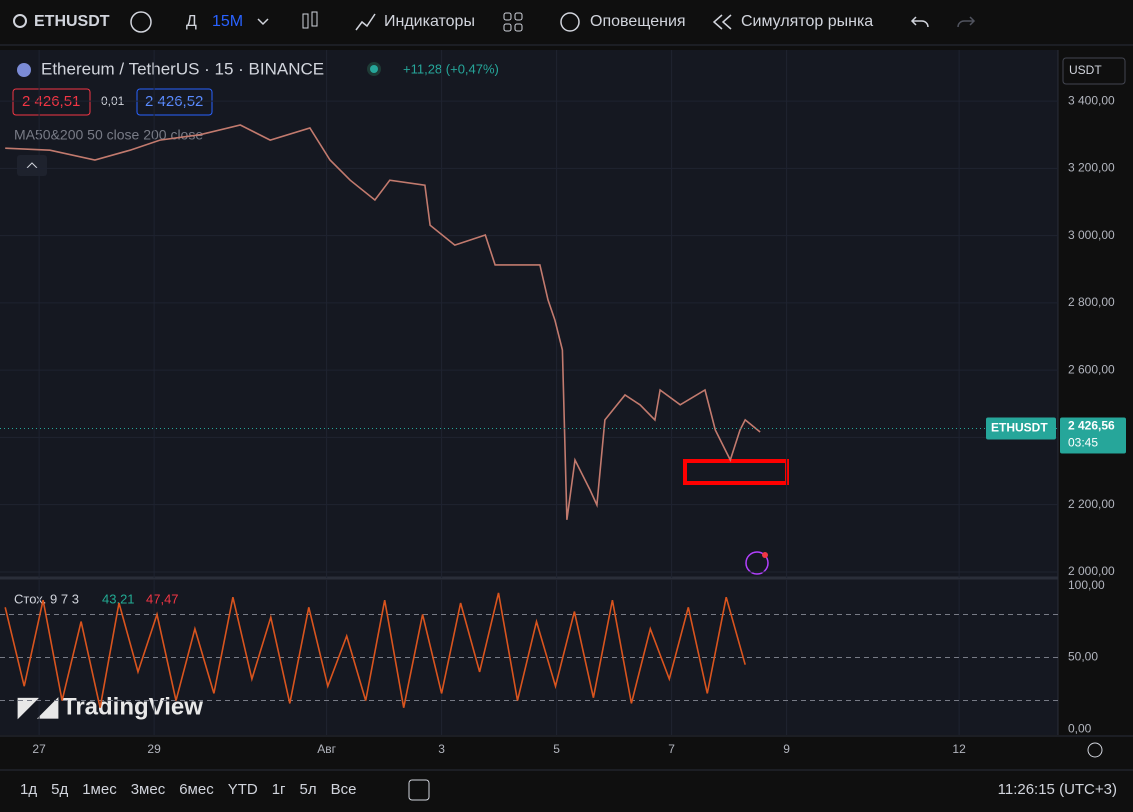  Describe the element at coordinates (807, 21) in the screenshot. I see `replay-button: Симулятор рынка` at that location.